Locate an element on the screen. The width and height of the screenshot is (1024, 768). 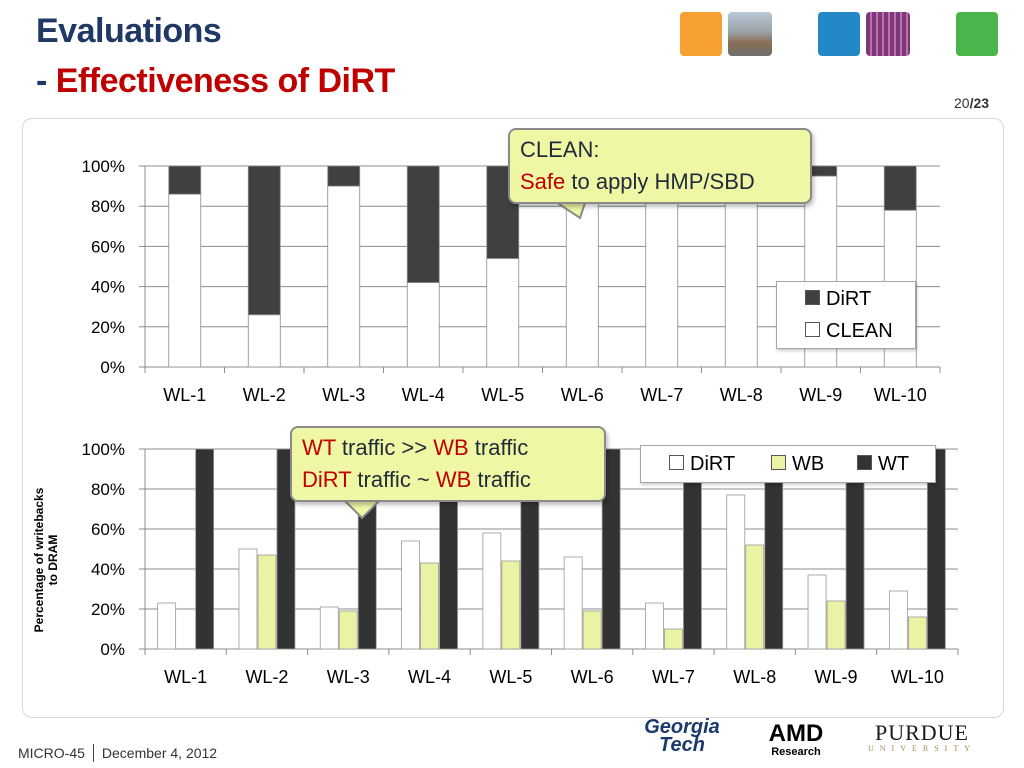
purdue-logo: PURDUE UNIVERSITY is located at coordinates (922, 737).